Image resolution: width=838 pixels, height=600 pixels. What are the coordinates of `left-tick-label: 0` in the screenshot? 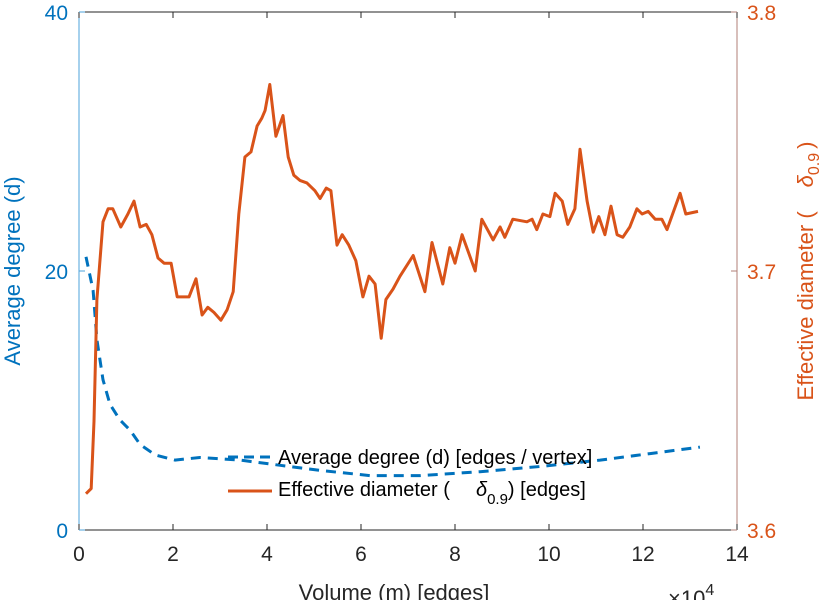 It's located at (62, 531).